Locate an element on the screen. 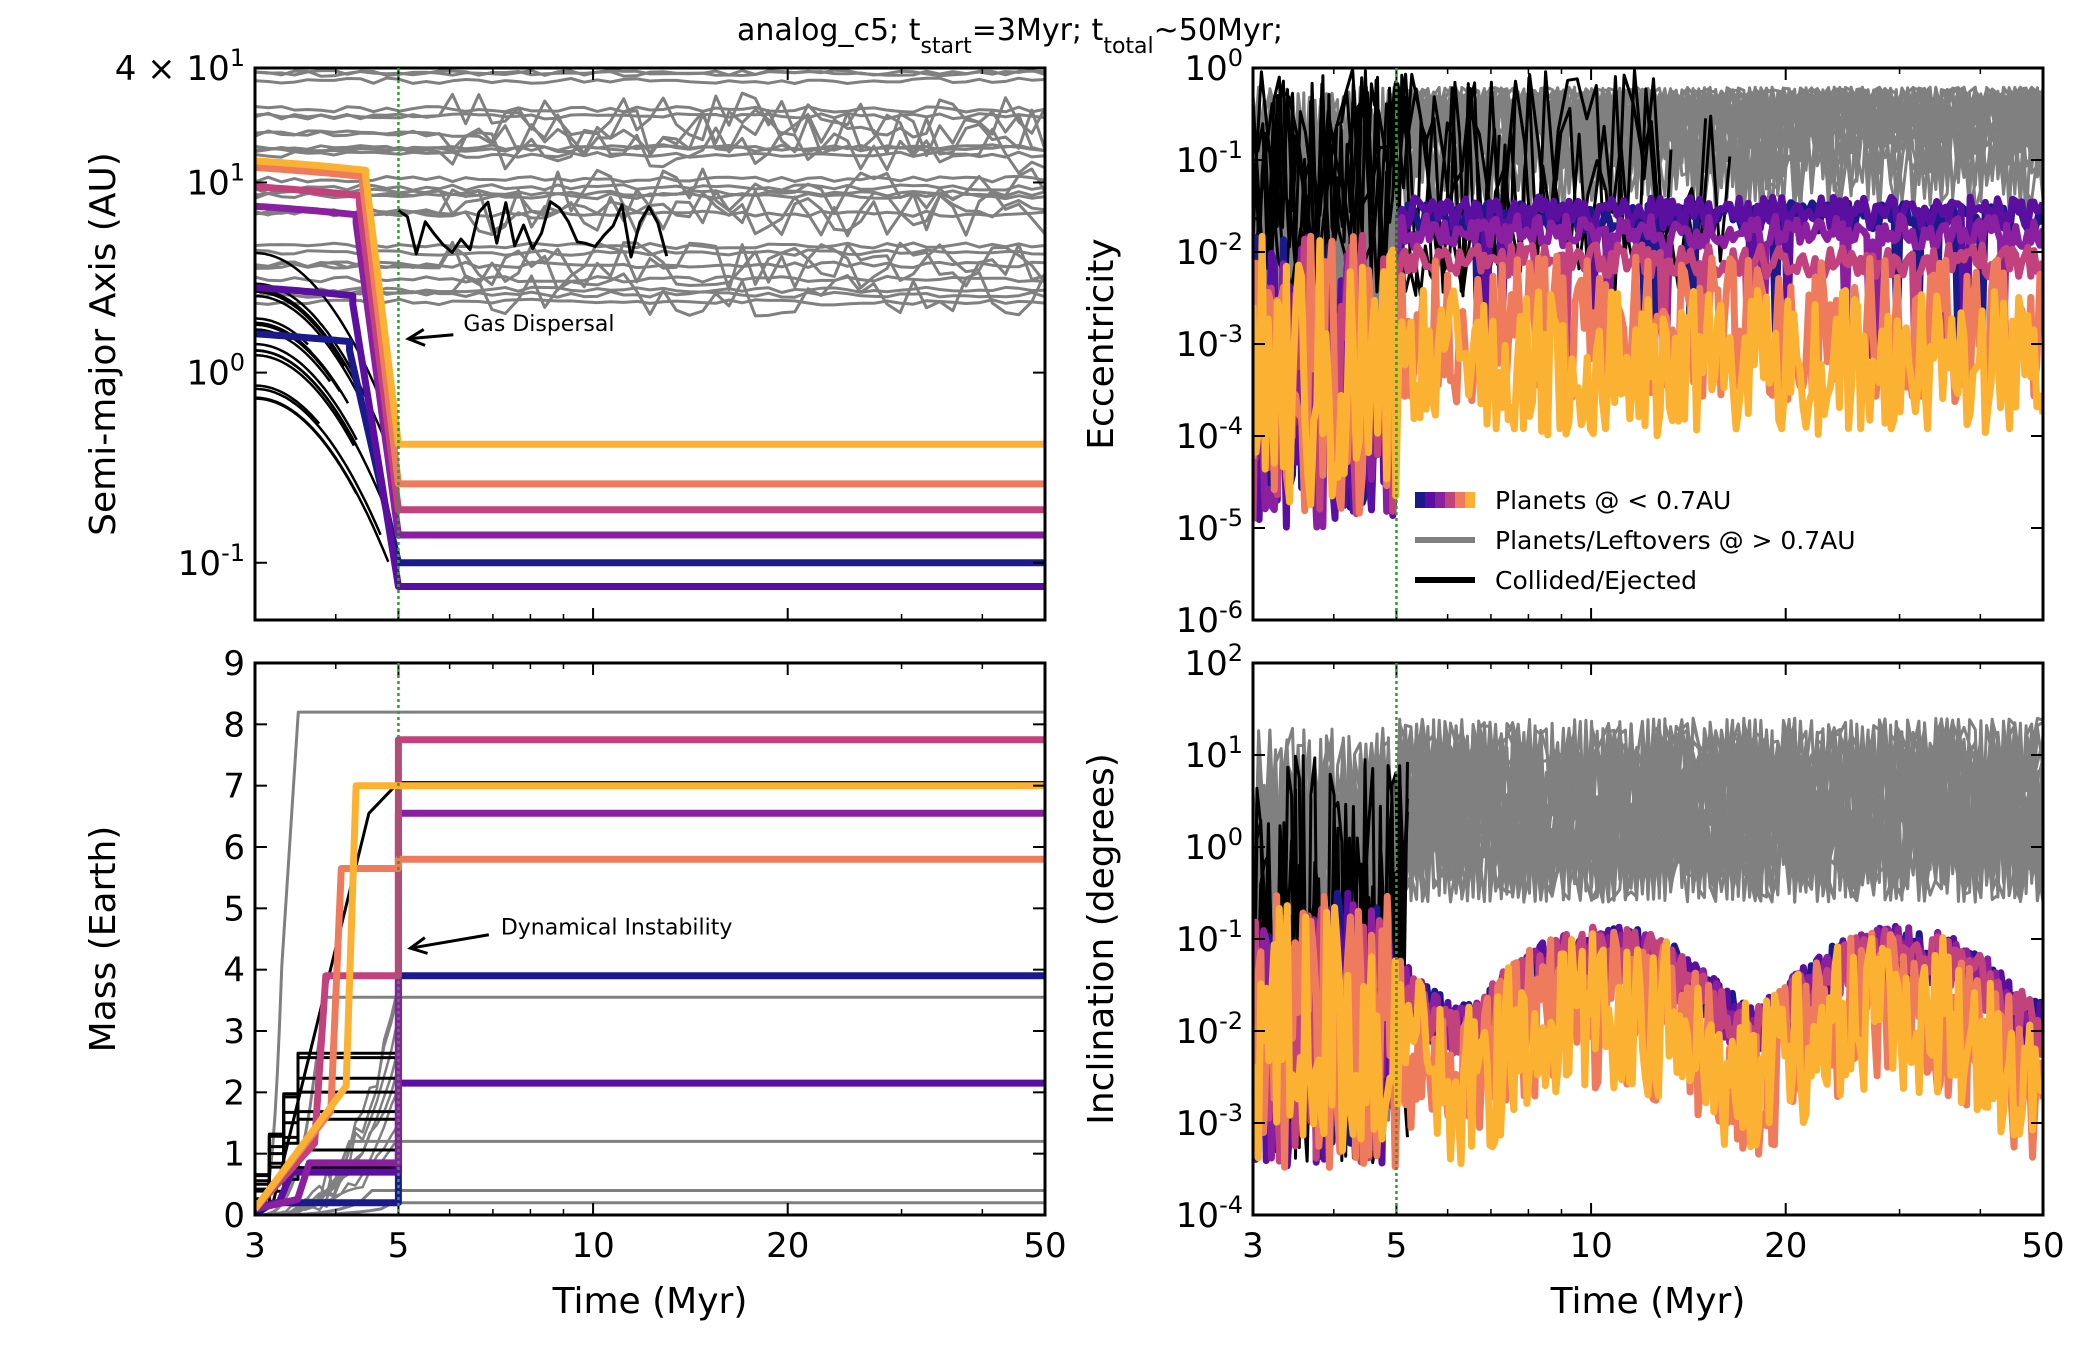 This screenshot has height=1350, width=2100. instability-arrow is located at coordinates (450, 941).